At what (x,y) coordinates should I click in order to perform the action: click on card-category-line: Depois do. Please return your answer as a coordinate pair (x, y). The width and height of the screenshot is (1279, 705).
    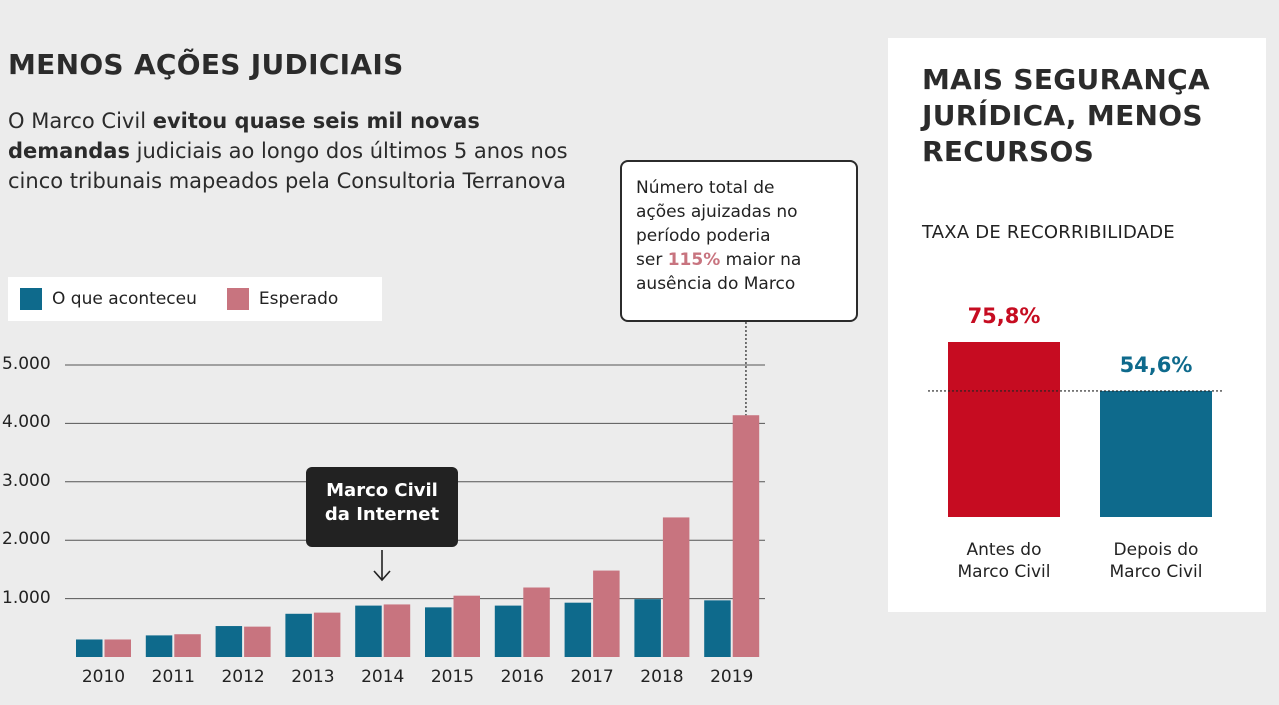
    Looking at the image, I should click on (1156, 550).